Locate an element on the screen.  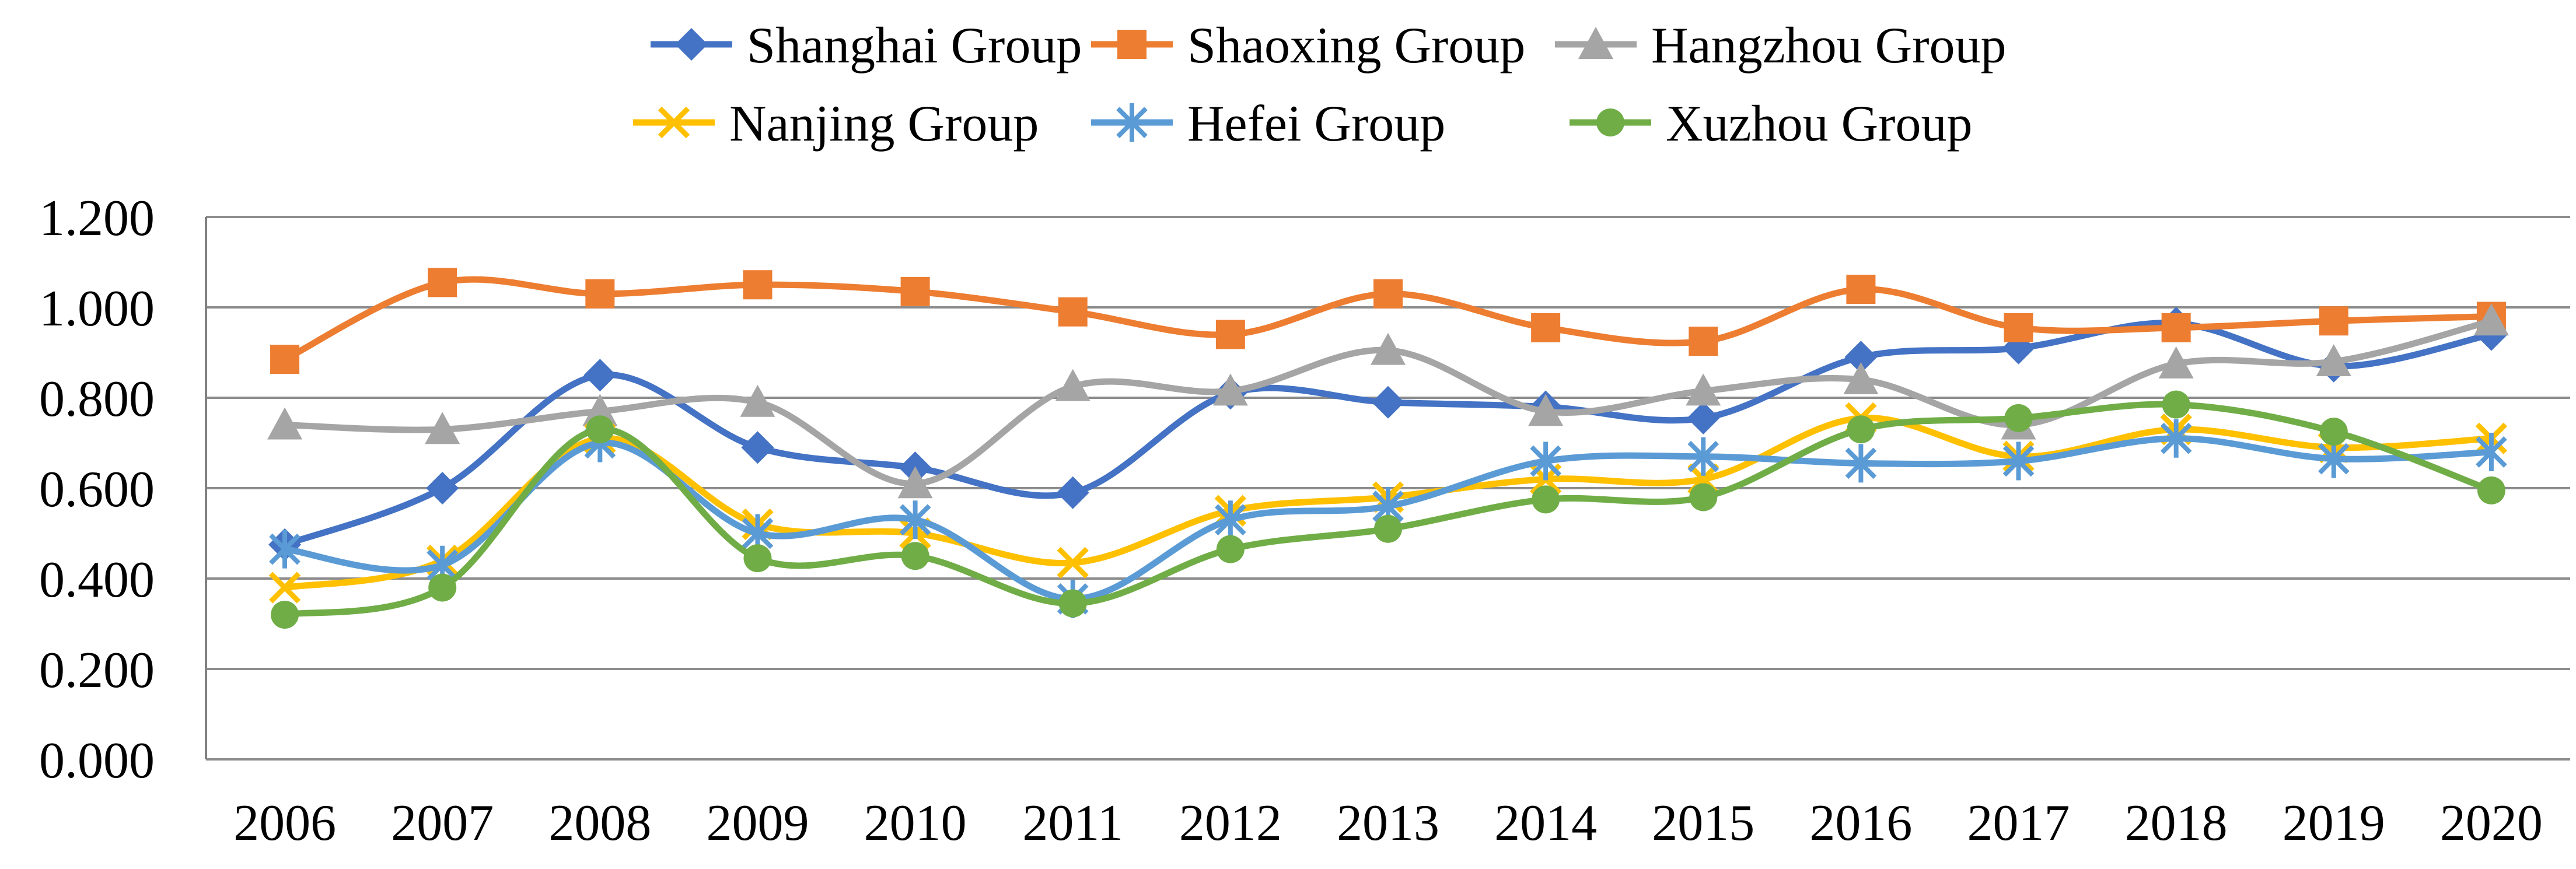
x-tick-label: 2014 is located at coordinates (1545, 823).